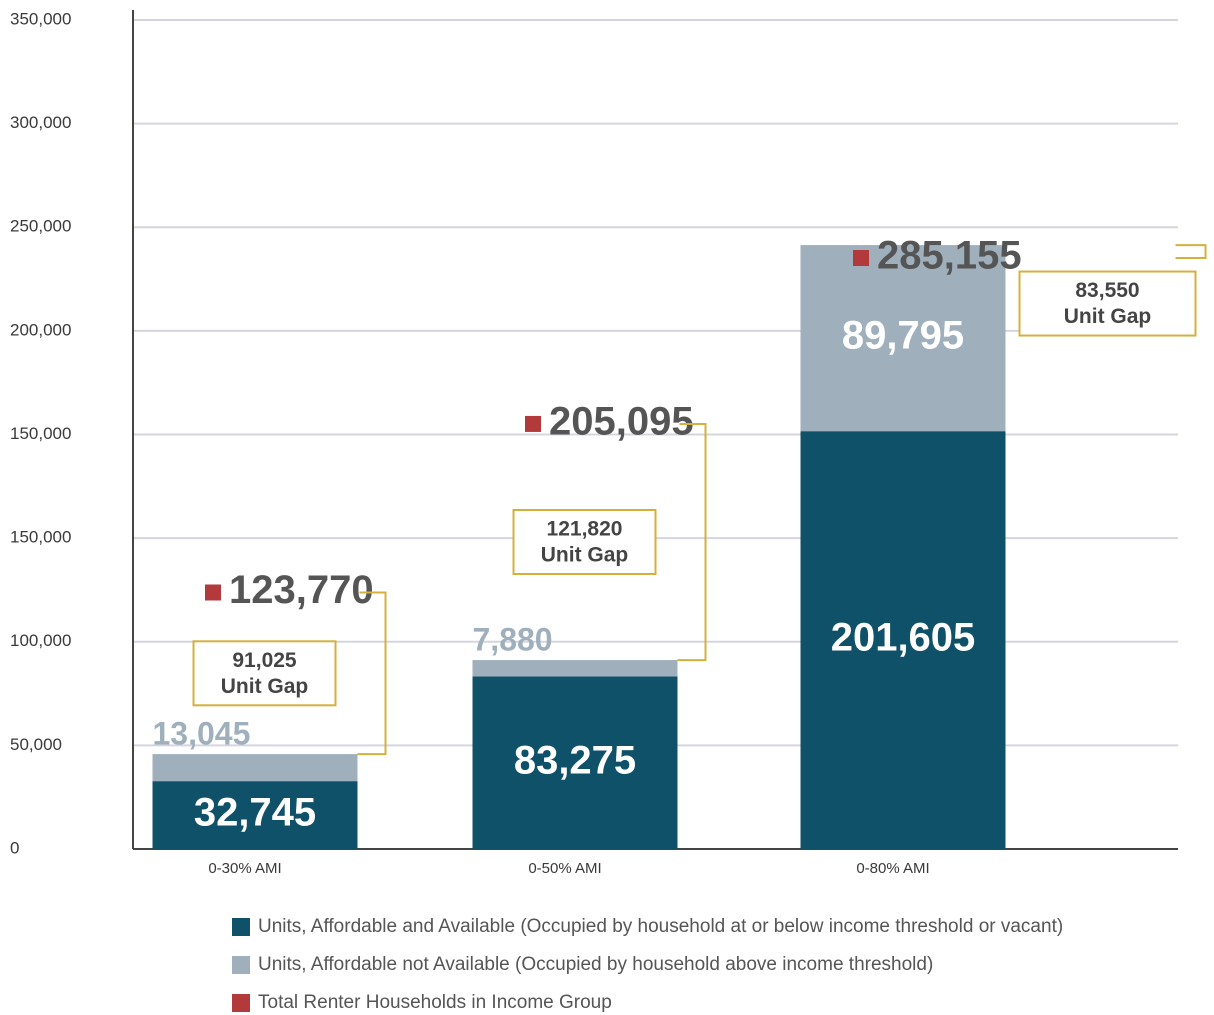 This screenshot has width=1214, height=1015. I want to click on y-tick-label: 300,000, so click(40, 122).